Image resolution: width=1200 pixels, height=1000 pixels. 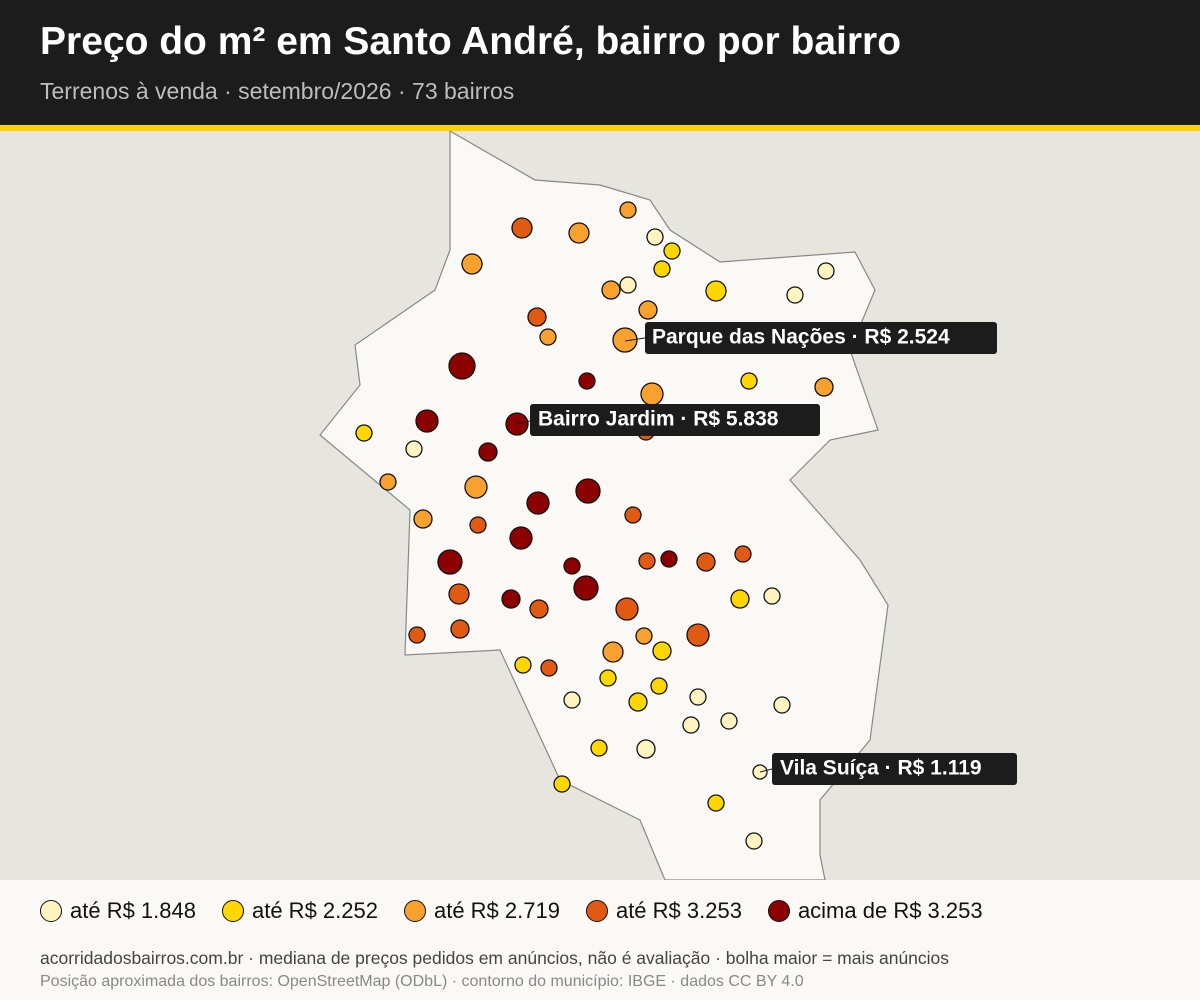 I want to click on callout: Bairro Jardim · R$ 5.838, so click(x=668, y=420).